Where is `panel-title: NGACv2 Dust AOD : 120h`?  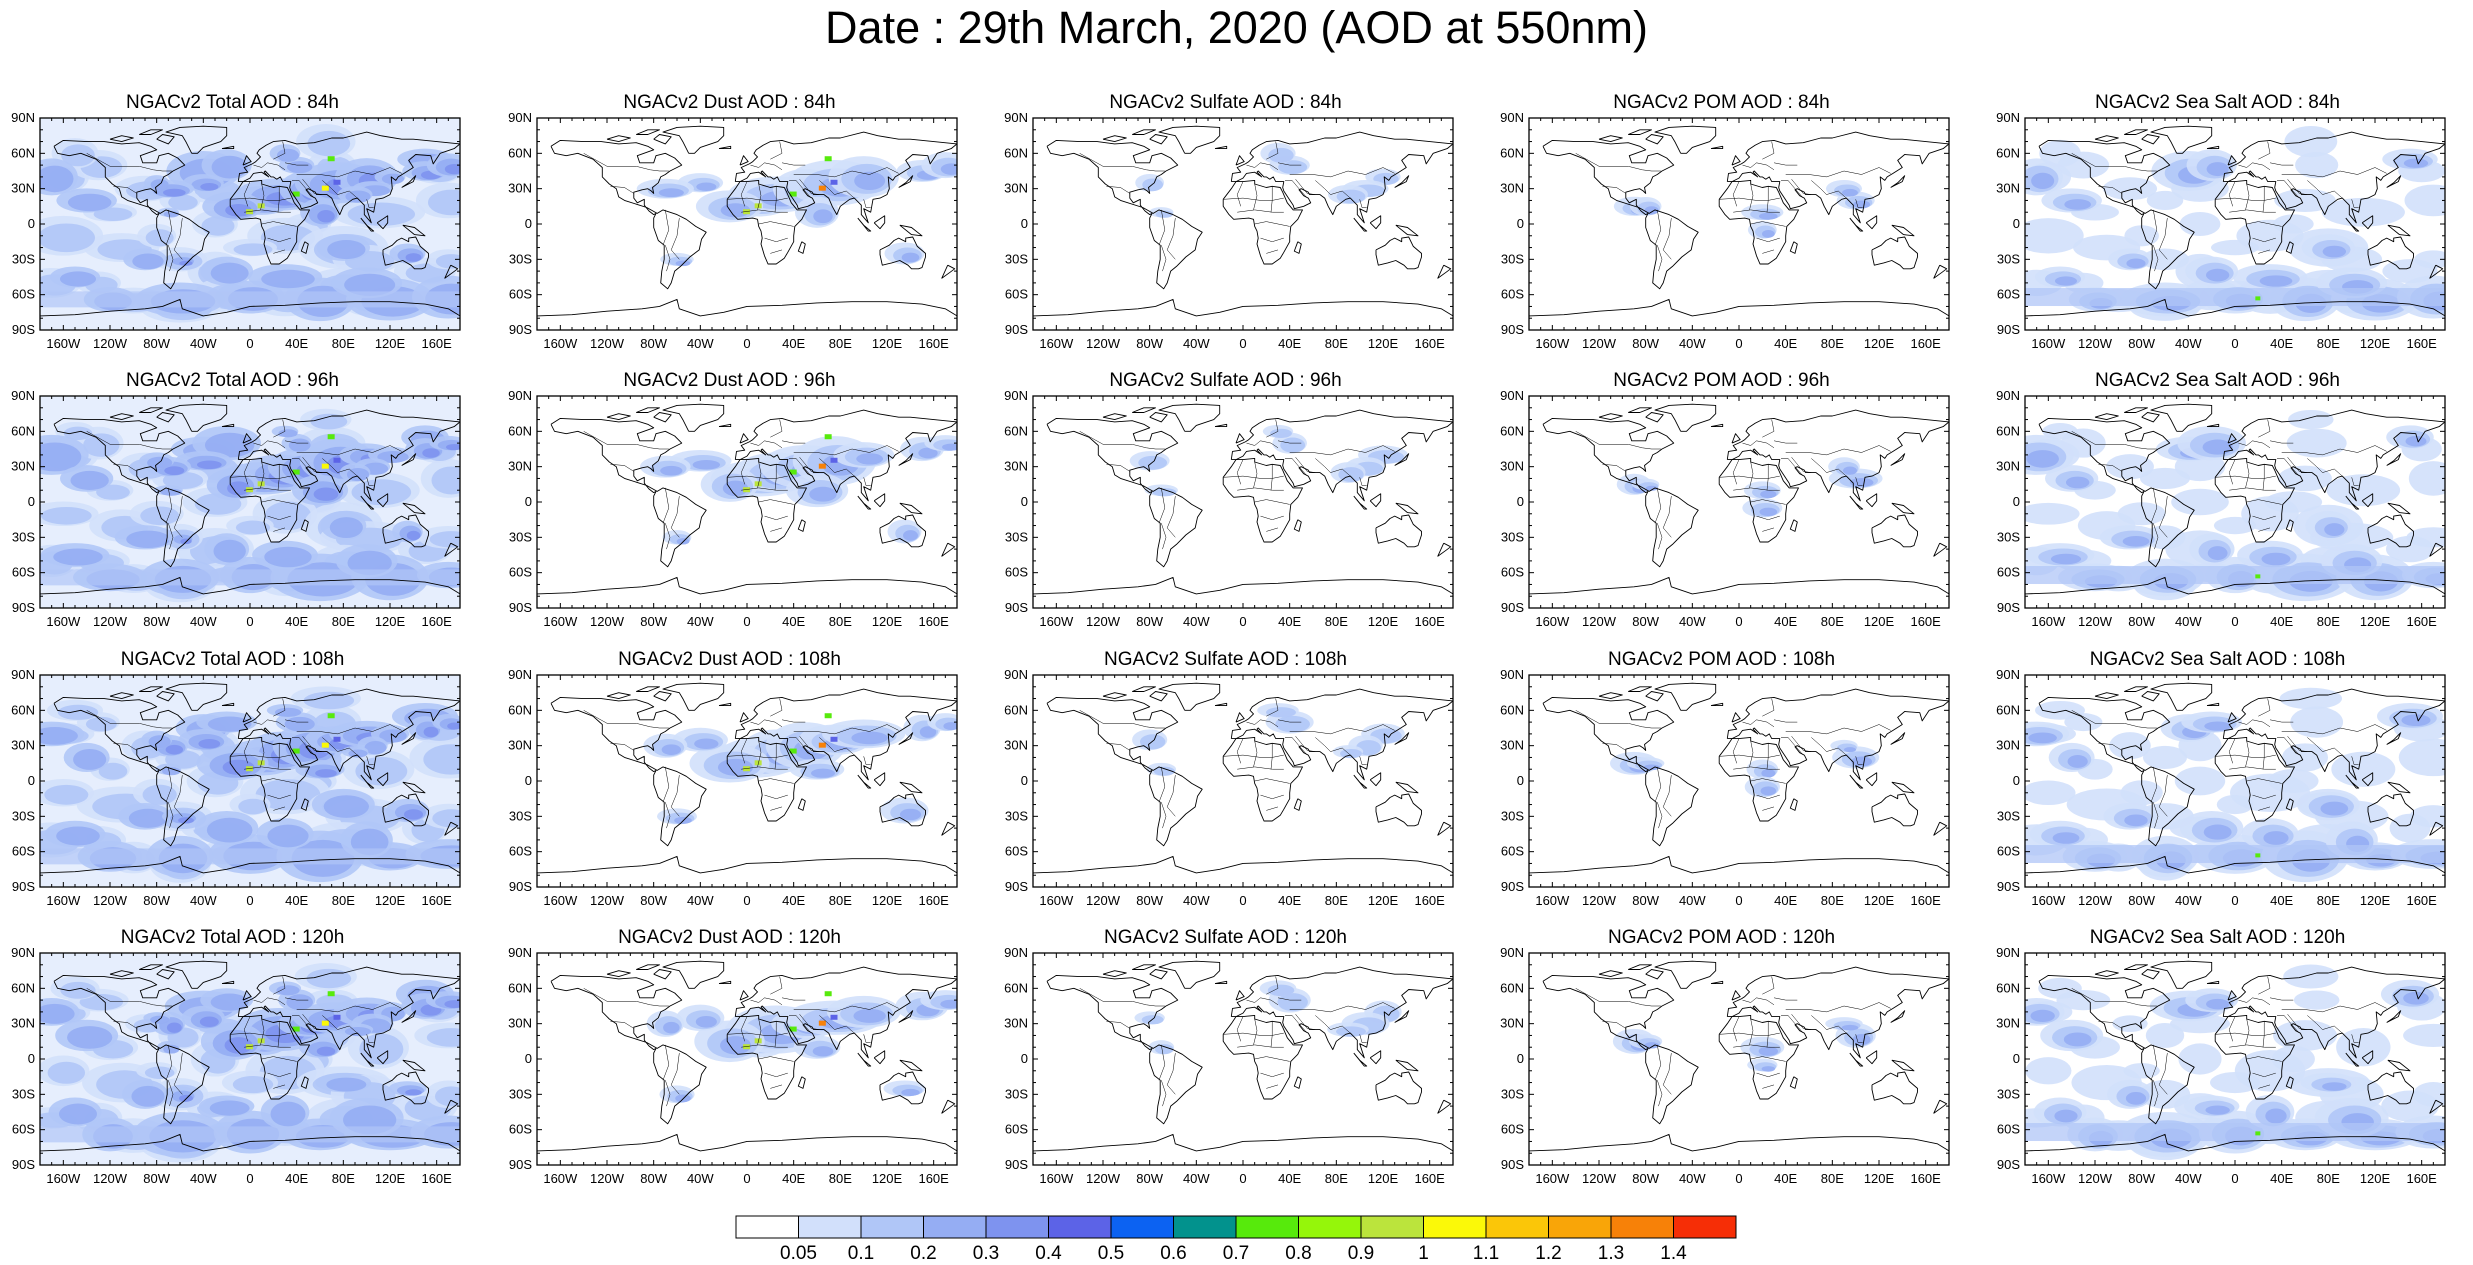 panel-title: NGACv2 Dust AOD : 120h is located at coordinates (729, 937).